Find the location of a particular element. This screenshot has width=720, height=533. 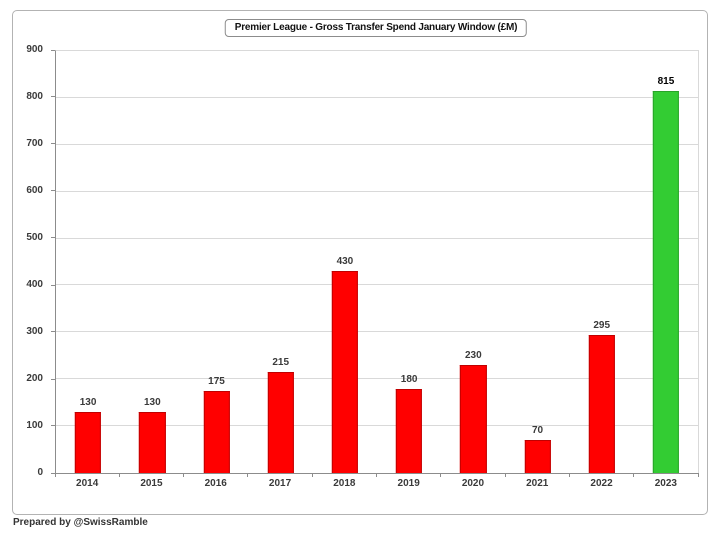

x-axis-label: 2018 is located at coordinates (344, 483).